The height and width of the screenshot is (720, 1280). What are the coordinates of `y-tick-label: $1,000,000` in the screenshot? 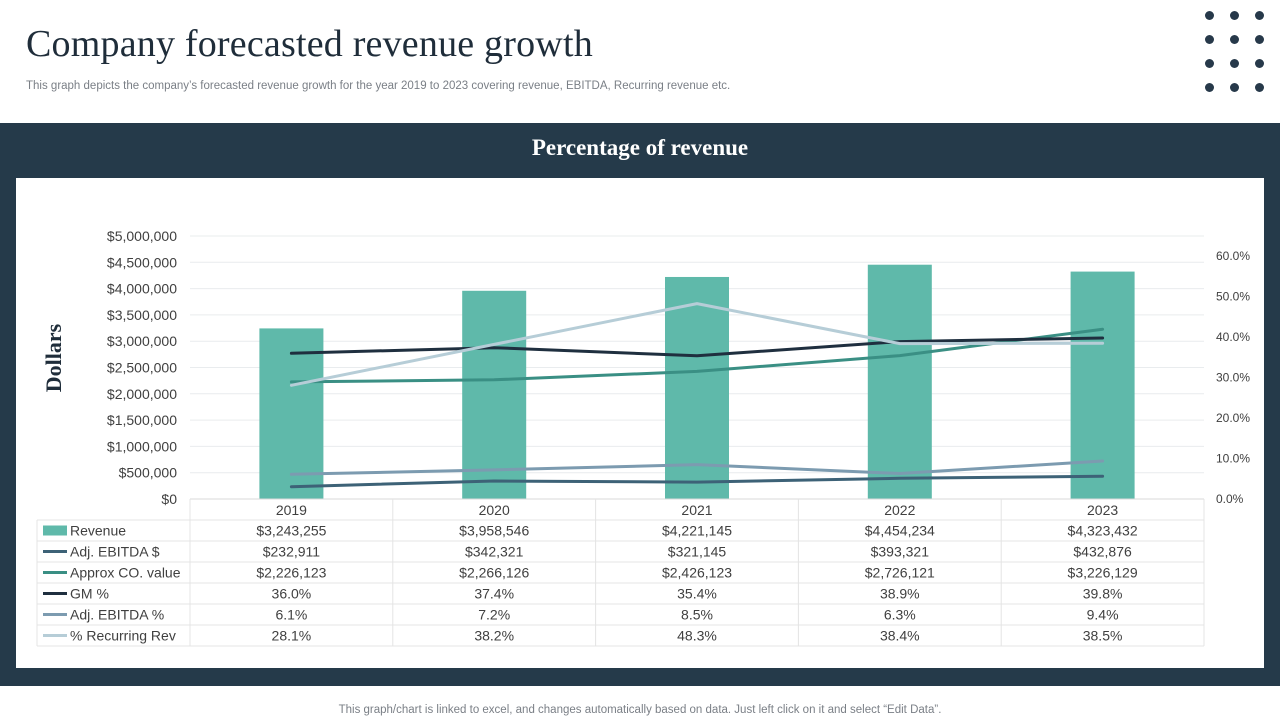 It's located at (142, 446).